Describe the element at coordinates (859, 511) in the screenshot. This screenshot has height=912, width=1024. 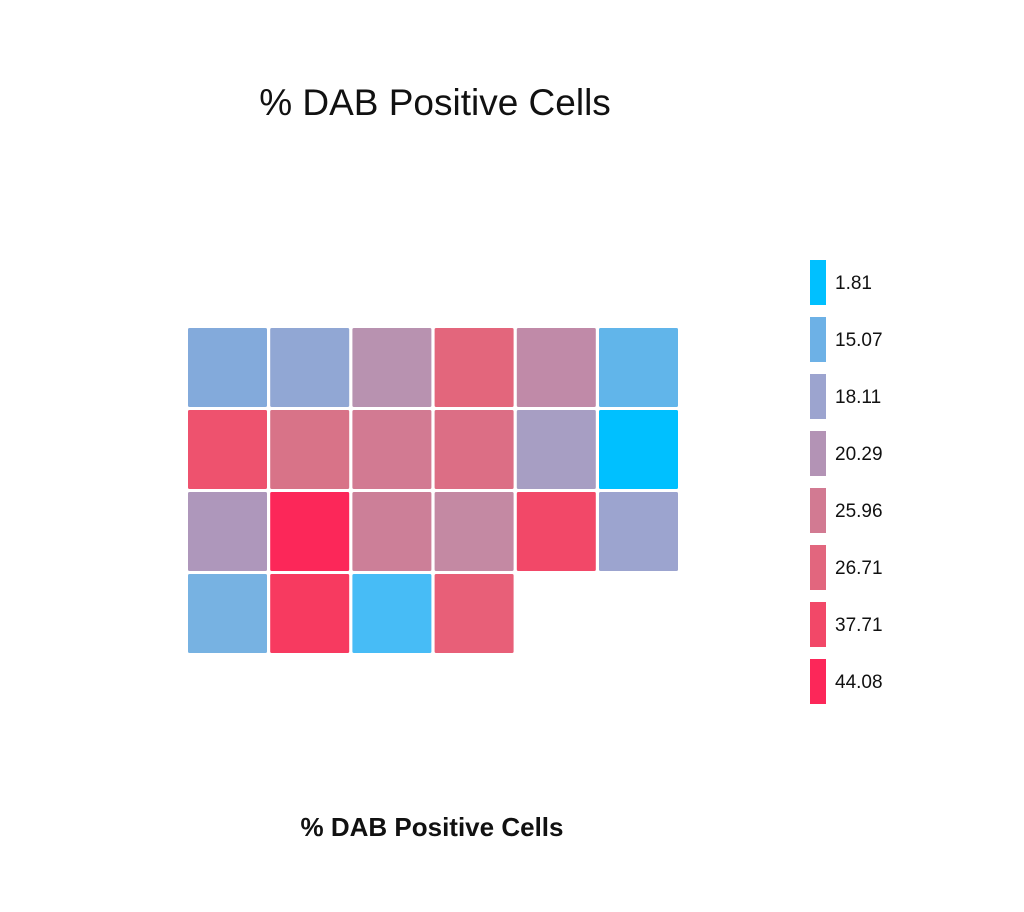
I see `legend-label: 25.96` at that location.